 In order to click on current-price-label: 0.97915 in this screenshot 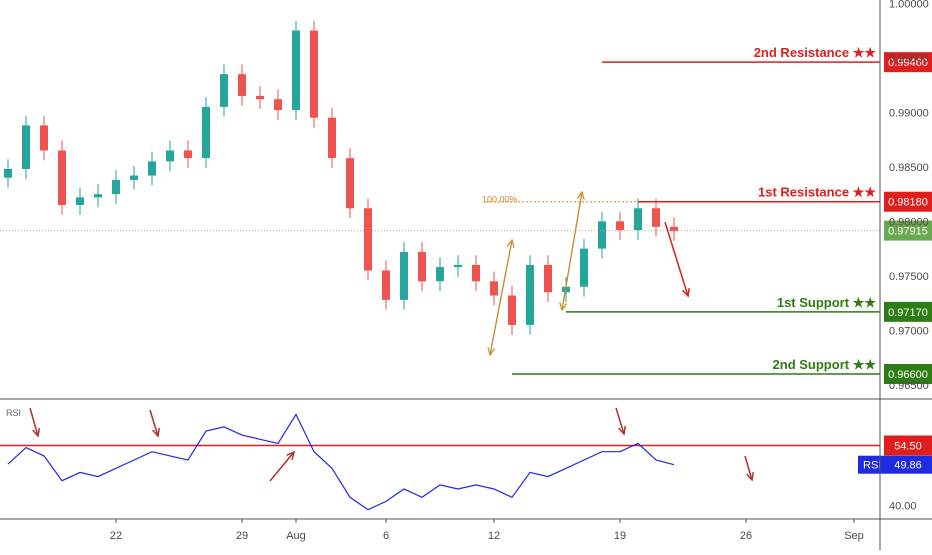, I will do `click(908, 232)`.